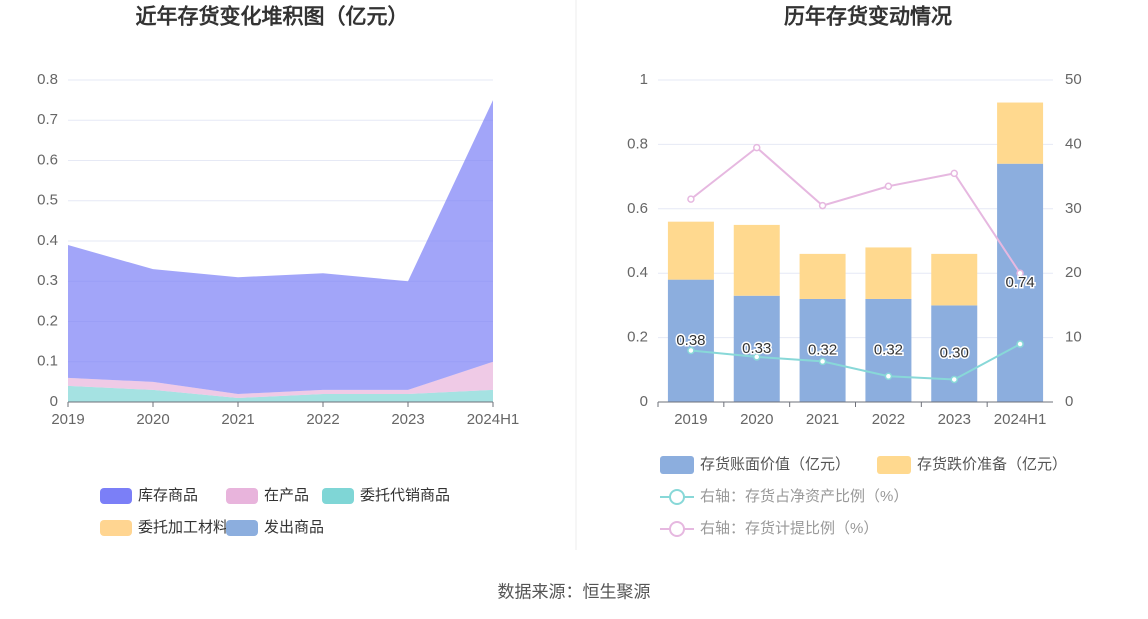 The image size is (1148, 619). I want to click on legend-label: 委托加工材料, so click(183, 527).